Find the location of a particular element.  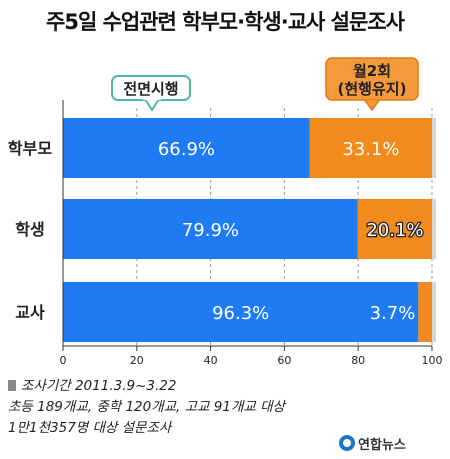

value-label-partial: 33.1% is located at coordinates (370, 149).